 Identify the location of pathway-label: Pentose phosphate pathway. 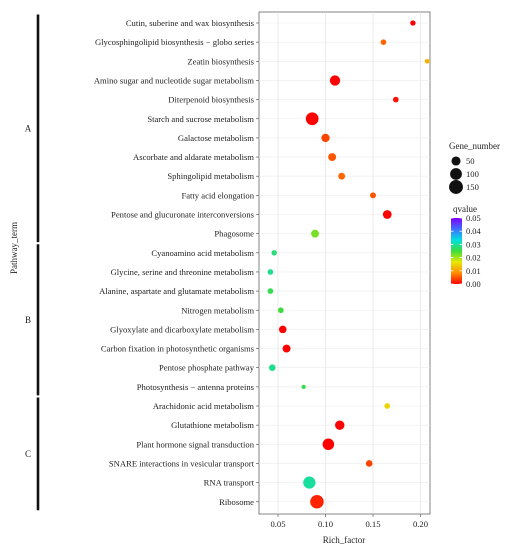
(207, 368).